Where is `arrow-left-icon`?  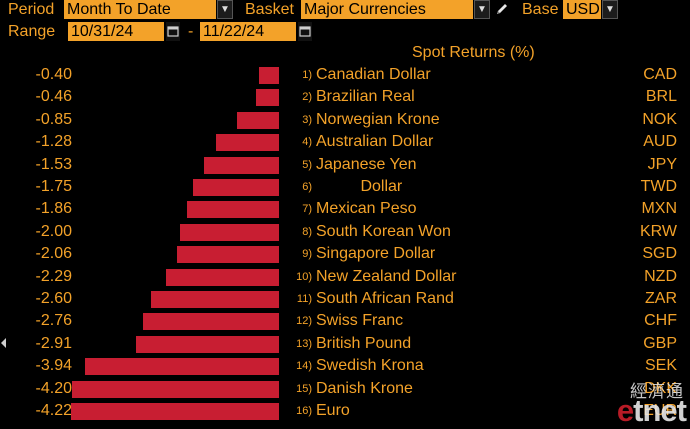
arrow-left-icon is located at coordinates (3, 343).